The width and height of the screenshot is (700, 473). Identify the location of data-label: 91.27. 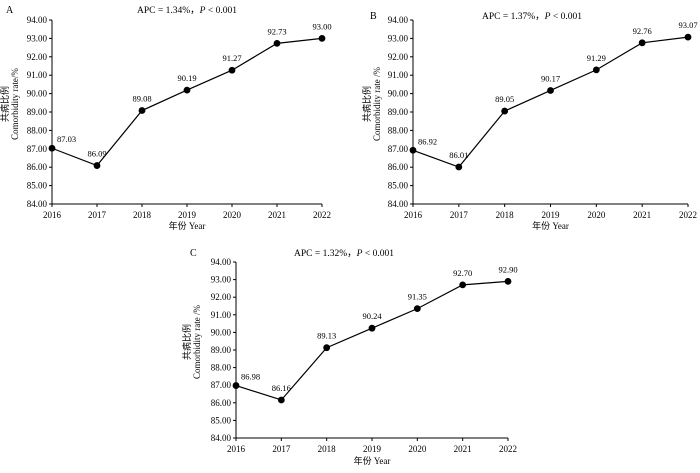
(231, 58).